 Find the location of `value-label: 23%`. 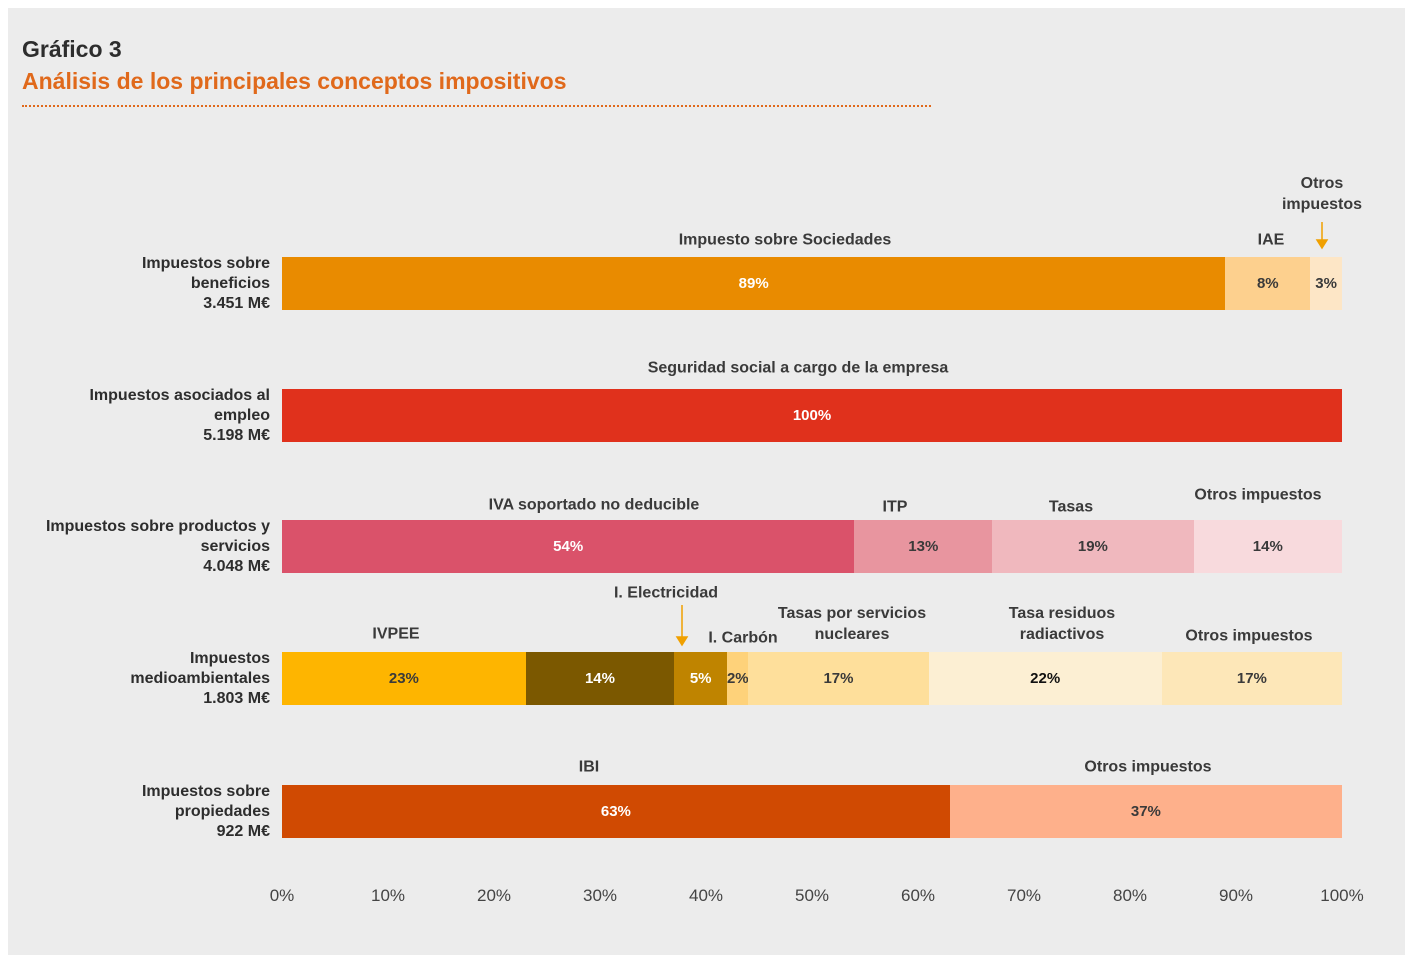

value-label: 23% is located at coordinates (403, 678).